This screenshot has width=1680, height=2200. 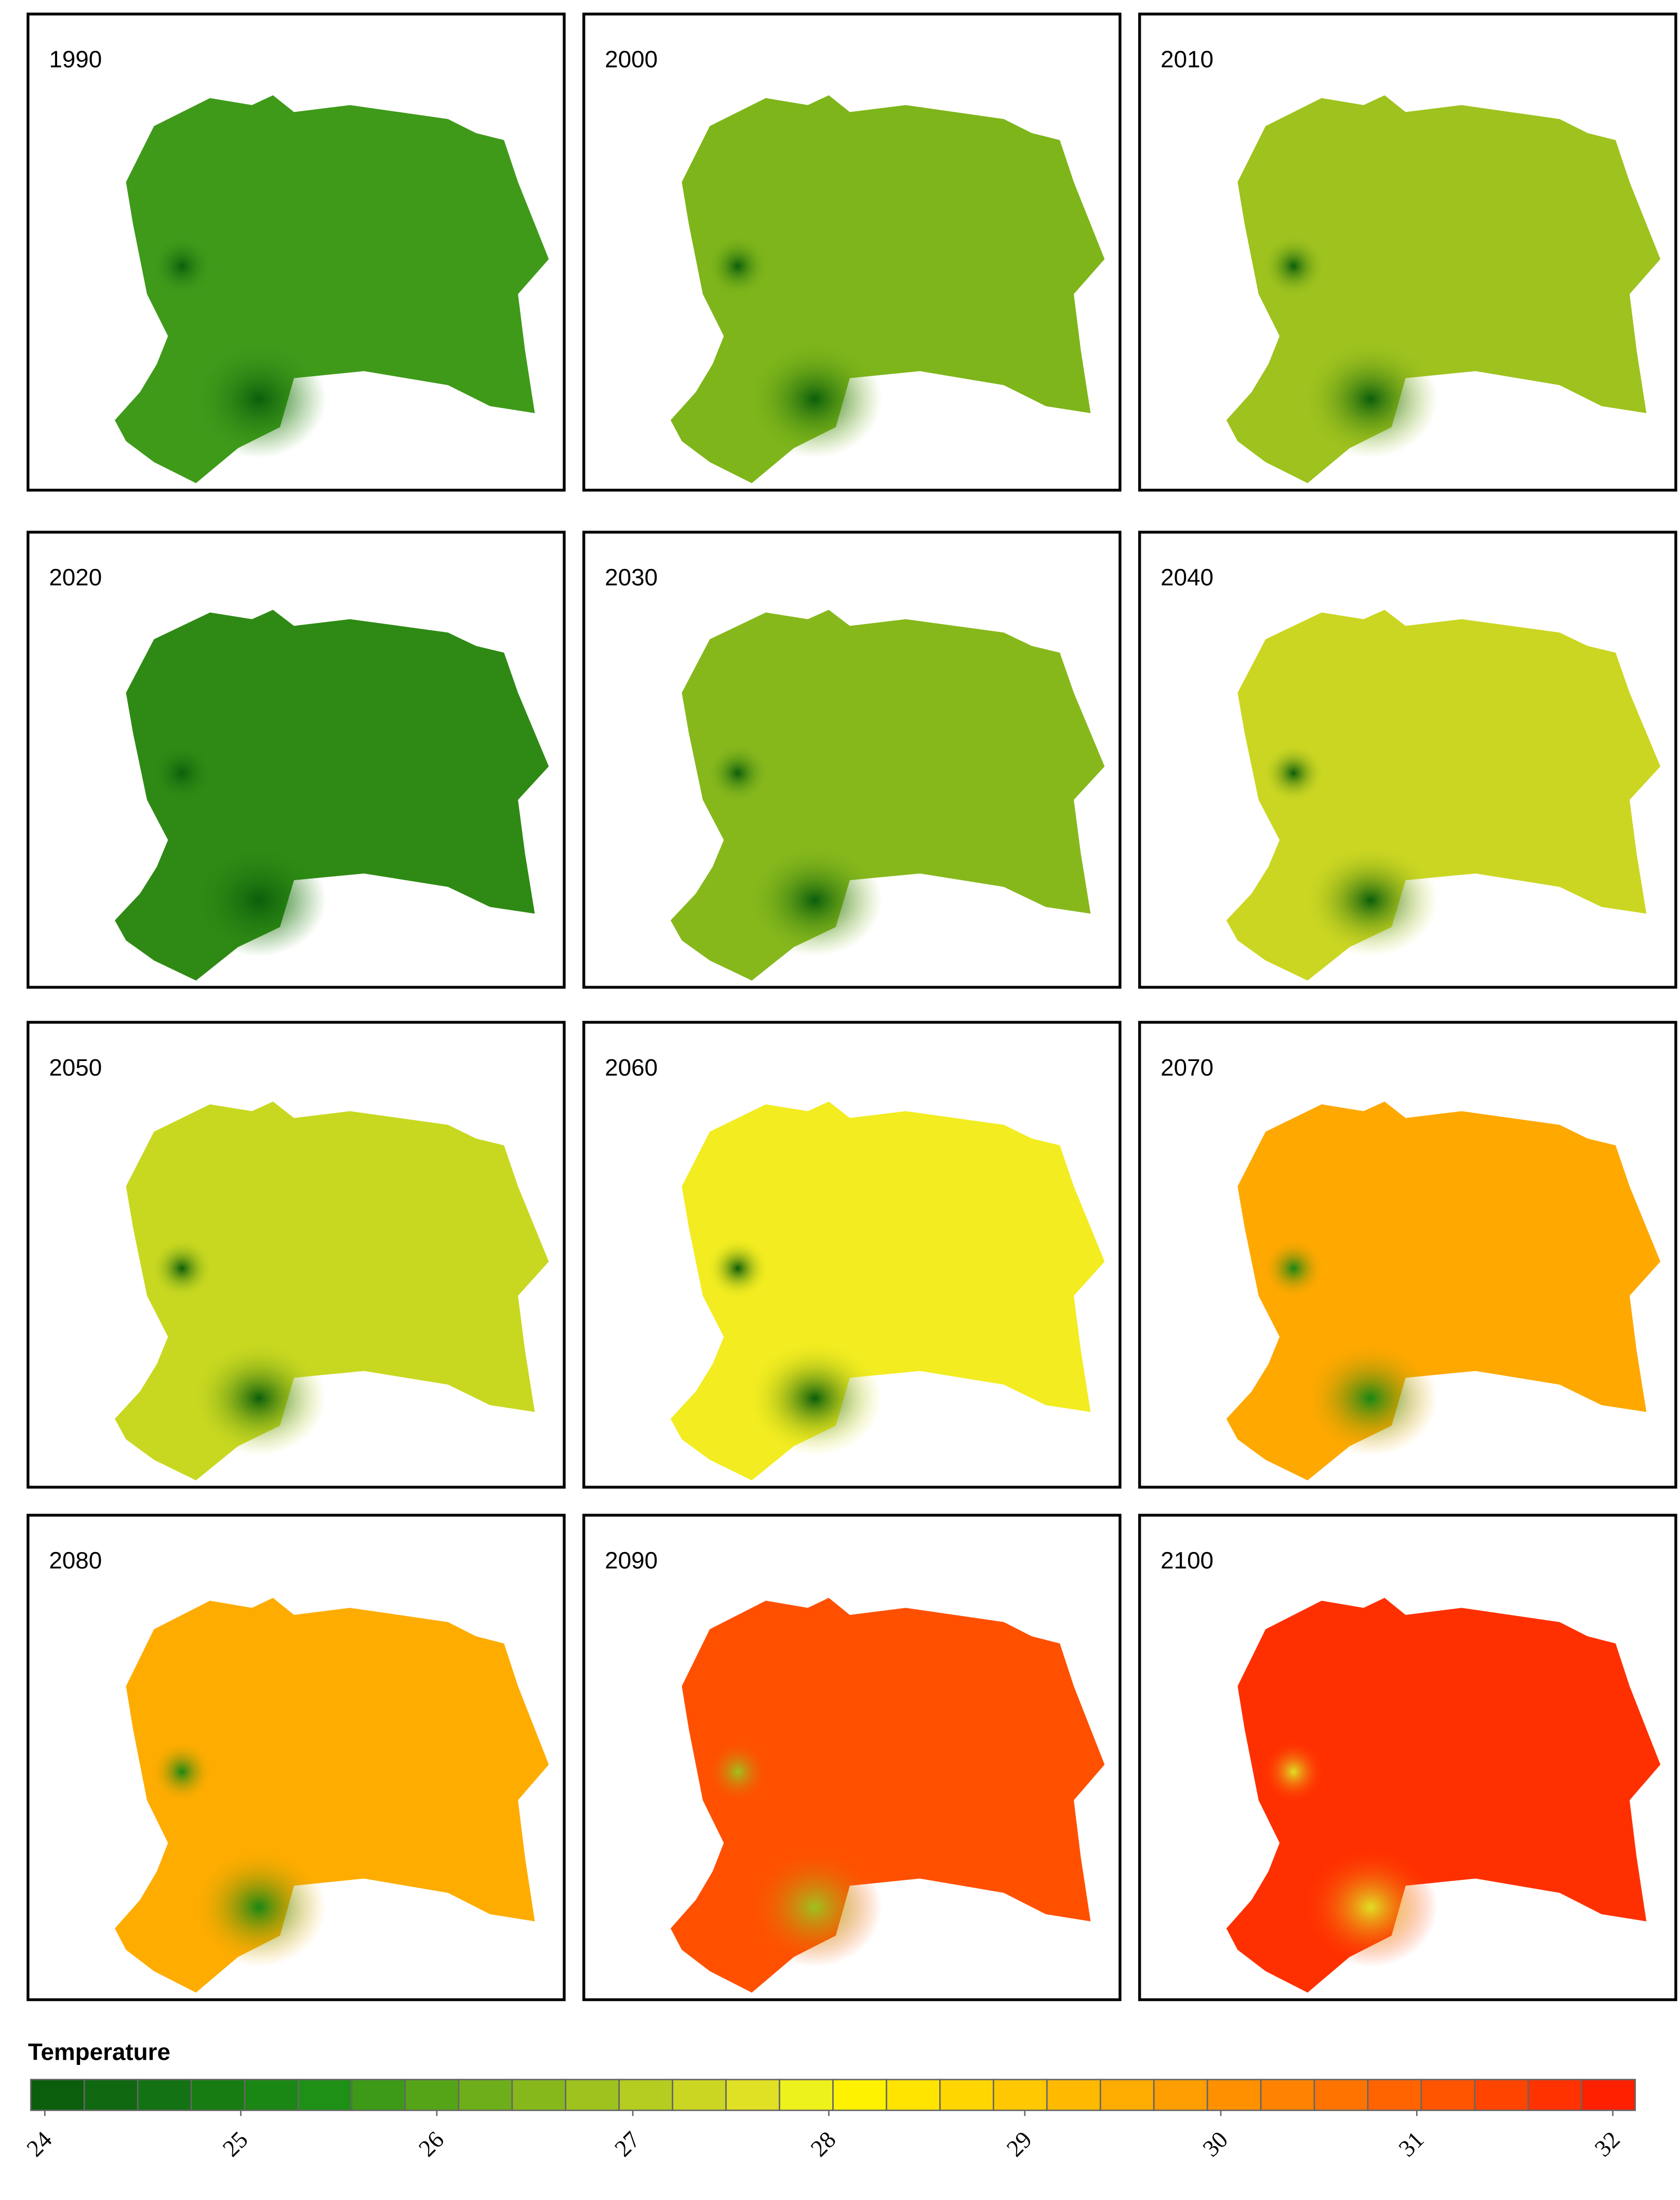 I want to click on panel-label: 2040, so click(x=1187, y=577).